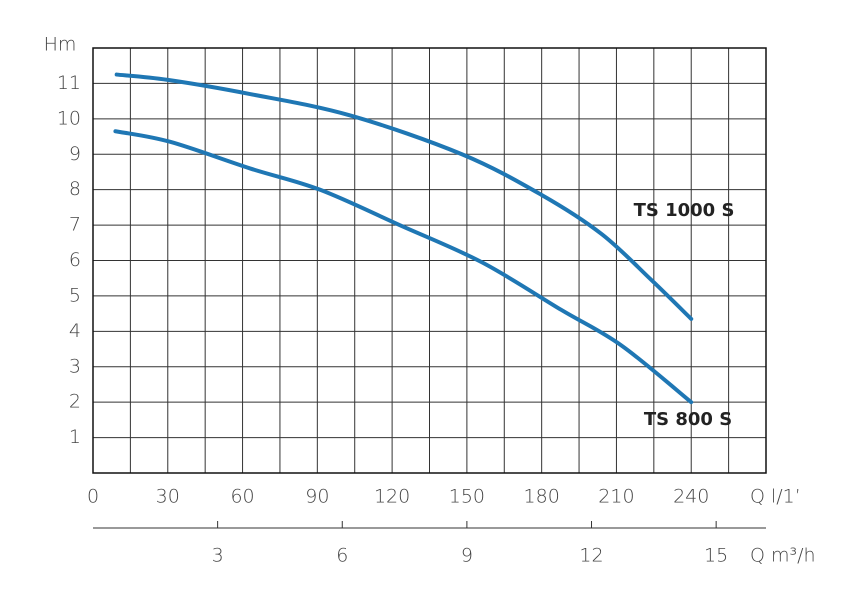 This screenshot has height=596, width=841. I want to click on x-tick-label: 120, so click(392, 497).